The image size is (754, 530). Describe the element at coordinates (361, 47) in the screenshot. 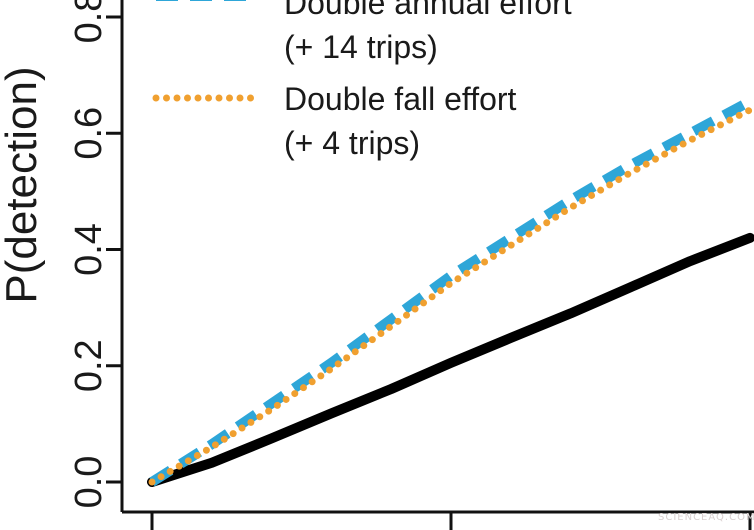

I see `legend-sublabel-annual: (+ 14 trips)` at that location.